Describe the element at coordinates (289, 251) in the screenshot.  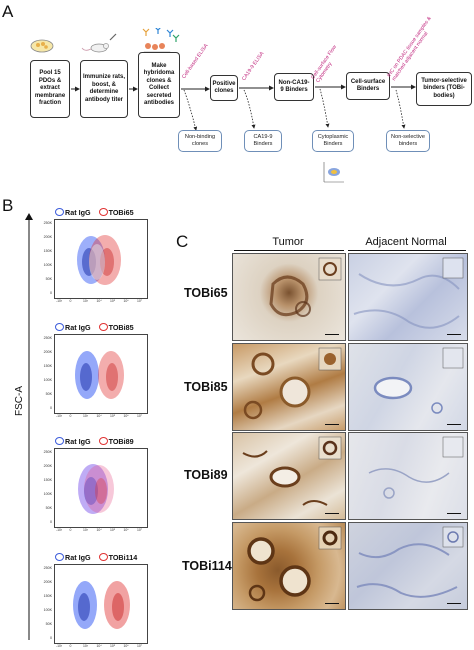
I see `tumor-header-rule` at that location.